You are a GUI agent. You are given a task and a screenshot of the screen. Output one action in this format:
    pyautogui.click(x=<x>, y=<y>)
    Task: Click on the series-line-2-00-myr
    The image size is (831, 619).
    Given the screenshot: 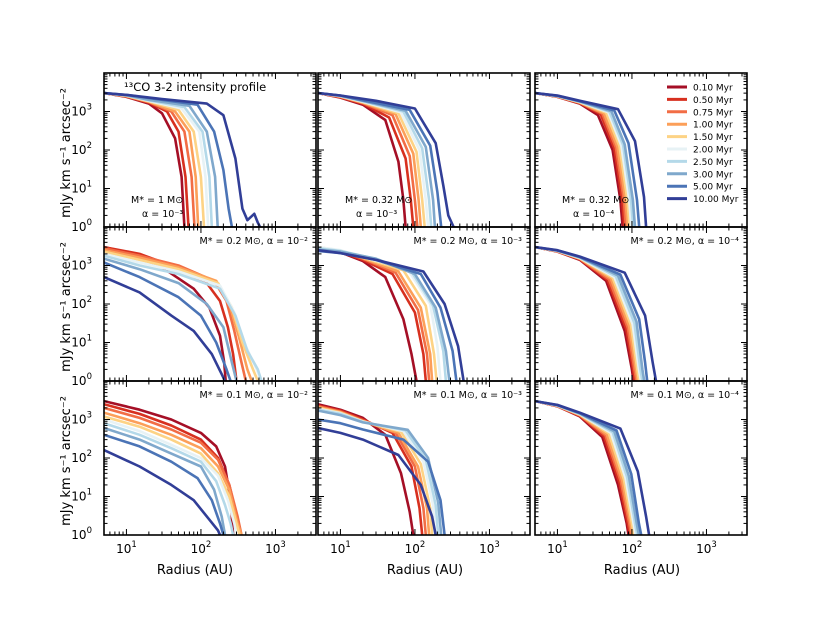 What is the action you would take?
    pyautogui.click(x=171, y=476)
    